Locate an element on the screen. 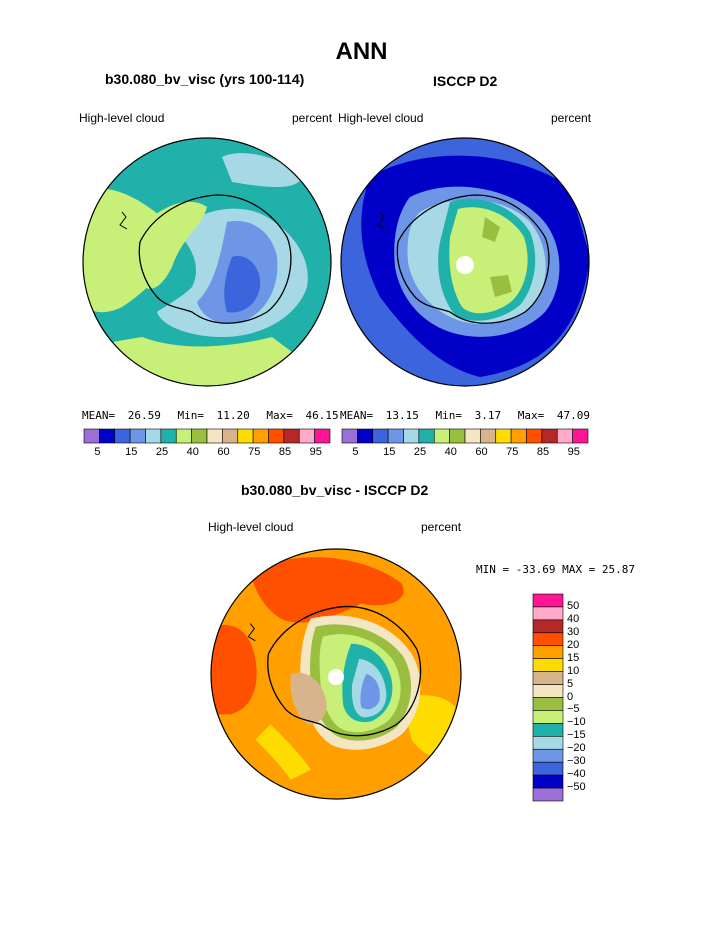 Image resolution: width=723 pixels, height=935 pixels. stats-obs: MEAN= 13.15 Min= 3.17 Max= 47.09 is located at coordinates (465, 415).